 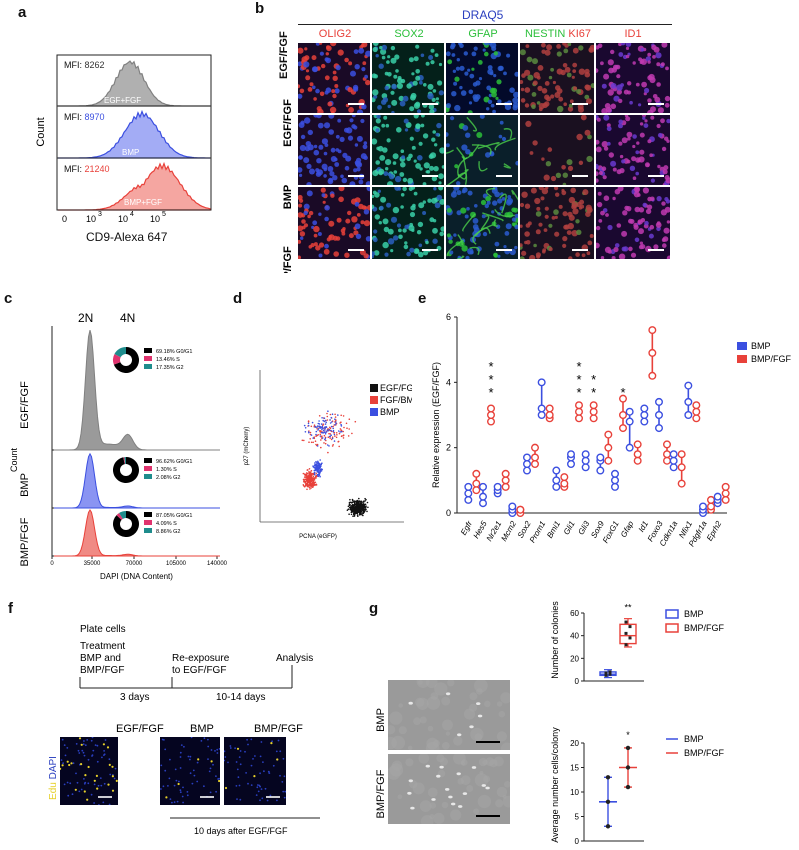 I want to click on panel-e-category-label: Eprh2, so click(x=714, y=530).